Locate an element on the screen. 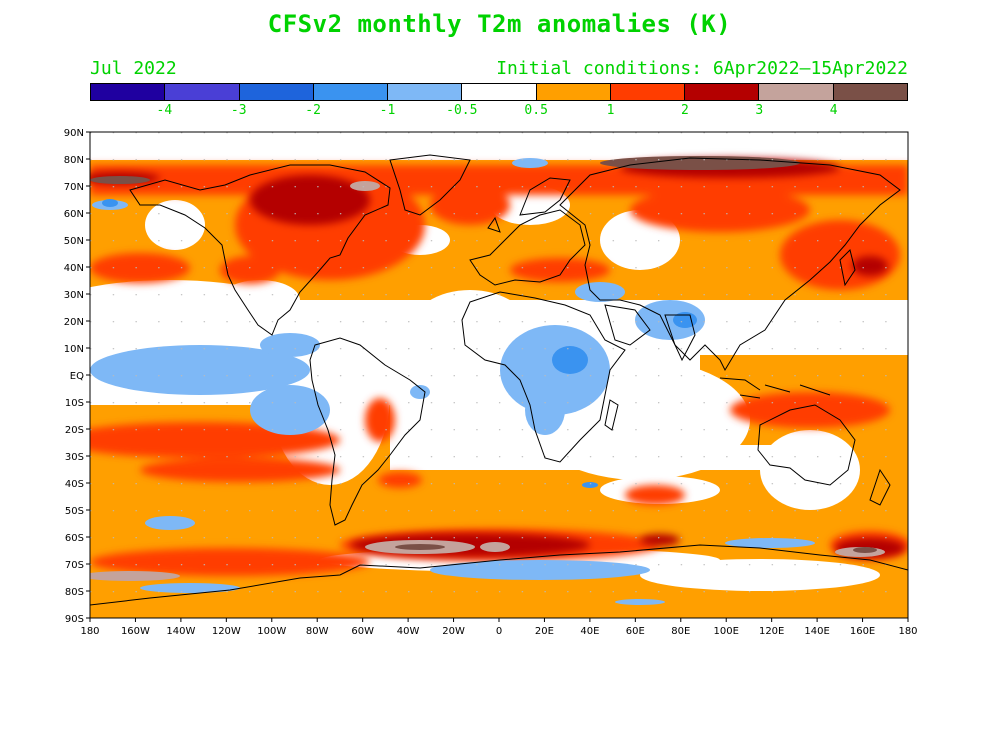  initial-conditions-label: Initial conditions: 6Apr2022–15Apr2022 is located at coordinates (702, 68).